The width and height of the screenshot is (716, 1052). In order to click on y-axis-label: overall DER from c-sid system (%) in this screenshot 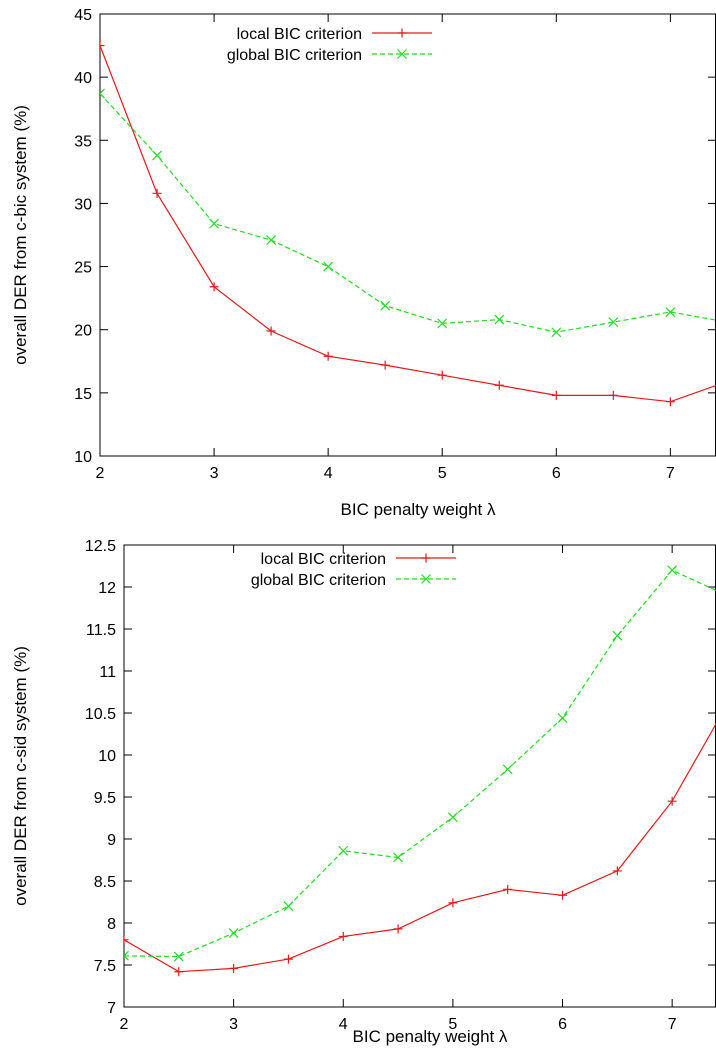, I will do `click(20, 776)`.